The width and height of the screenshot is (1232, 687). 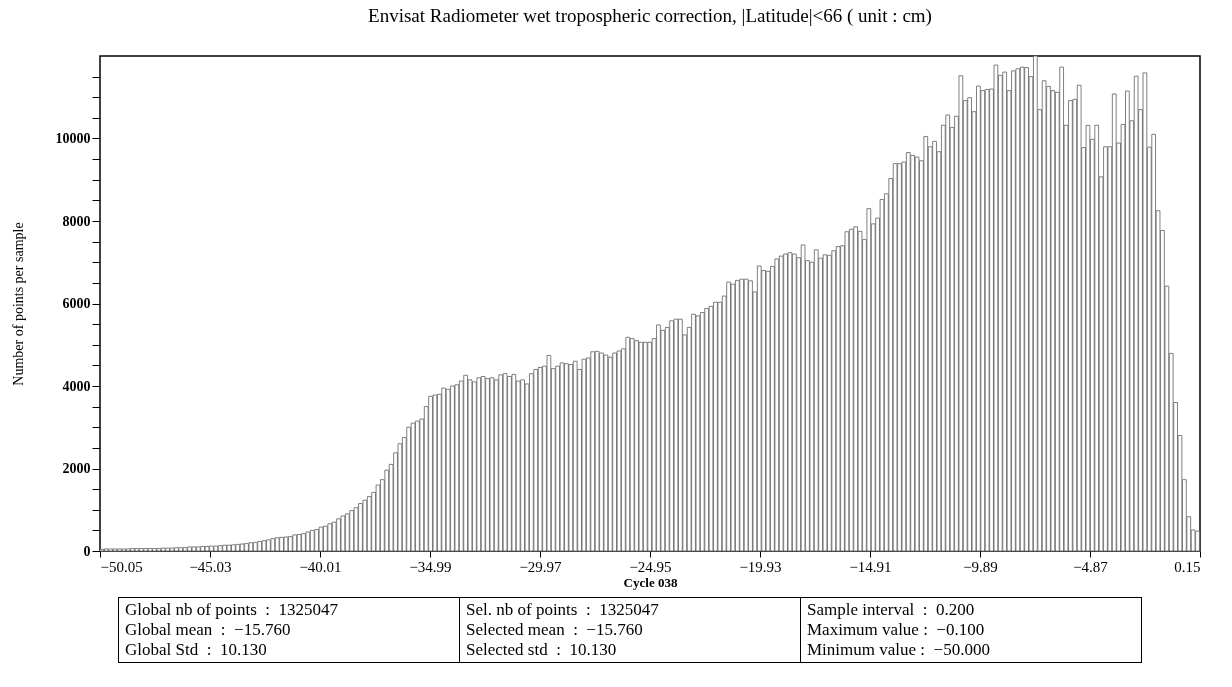 I want to click on text: Sel. nb of points : 1325047, so click(x=562, y=609).